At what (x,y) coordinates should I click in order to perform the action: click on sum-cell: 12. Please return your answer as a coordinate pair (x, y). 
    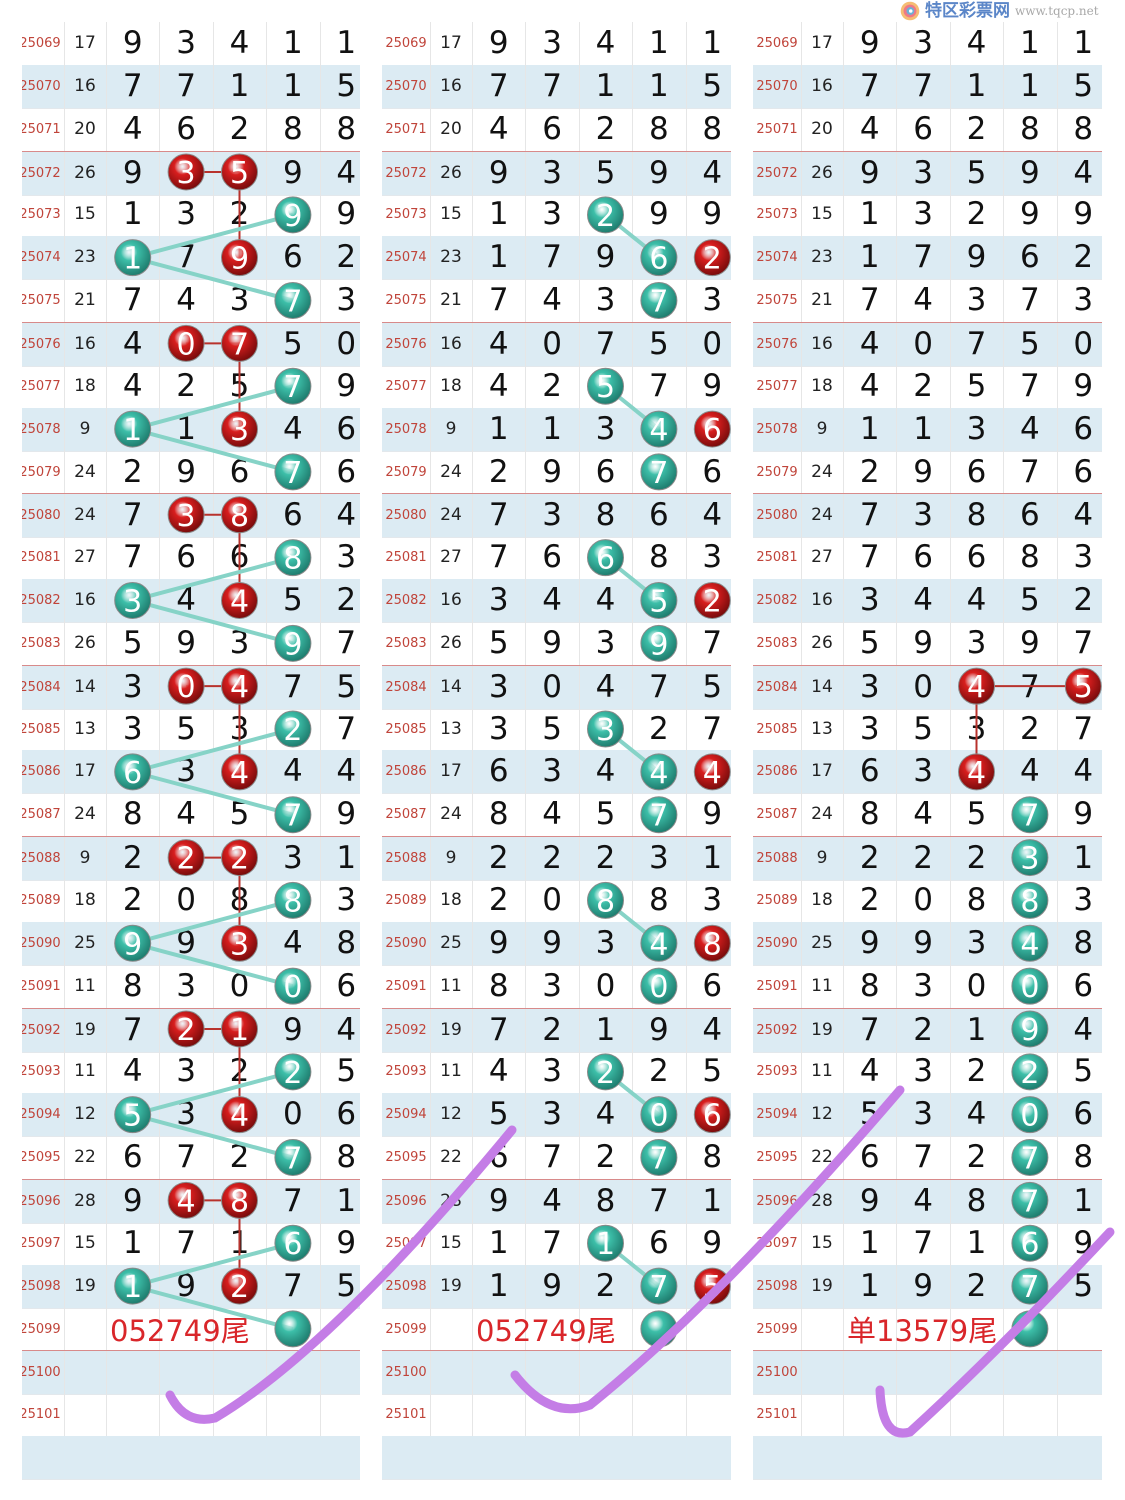
    Looking at the image, I should click on (85, 1115).